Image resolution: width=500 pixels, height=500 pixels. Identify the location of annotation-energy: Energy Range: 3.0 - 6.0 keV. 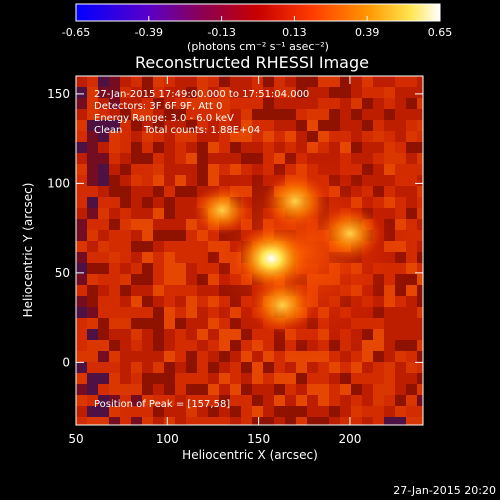
(164, 118).